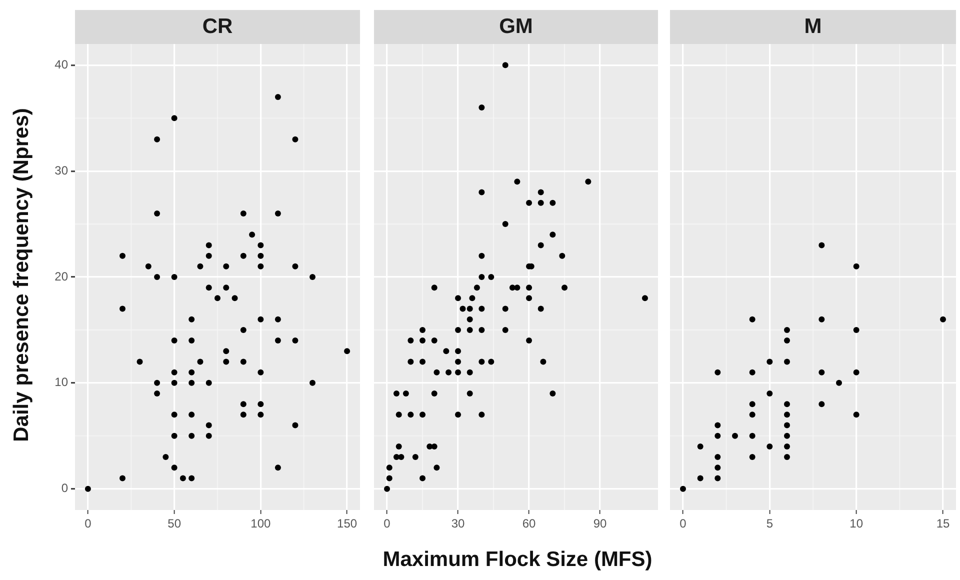 The height and width of the screenshot is (580, 960). Describe the element at coordinates (175, 523) in the screenshot. I see `x-tick-label: 50` at that location.